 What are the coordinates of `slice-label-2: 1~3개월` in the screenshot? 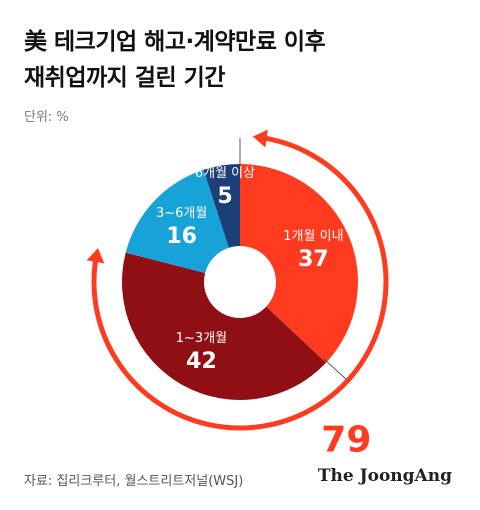 It's located at (201, 338).